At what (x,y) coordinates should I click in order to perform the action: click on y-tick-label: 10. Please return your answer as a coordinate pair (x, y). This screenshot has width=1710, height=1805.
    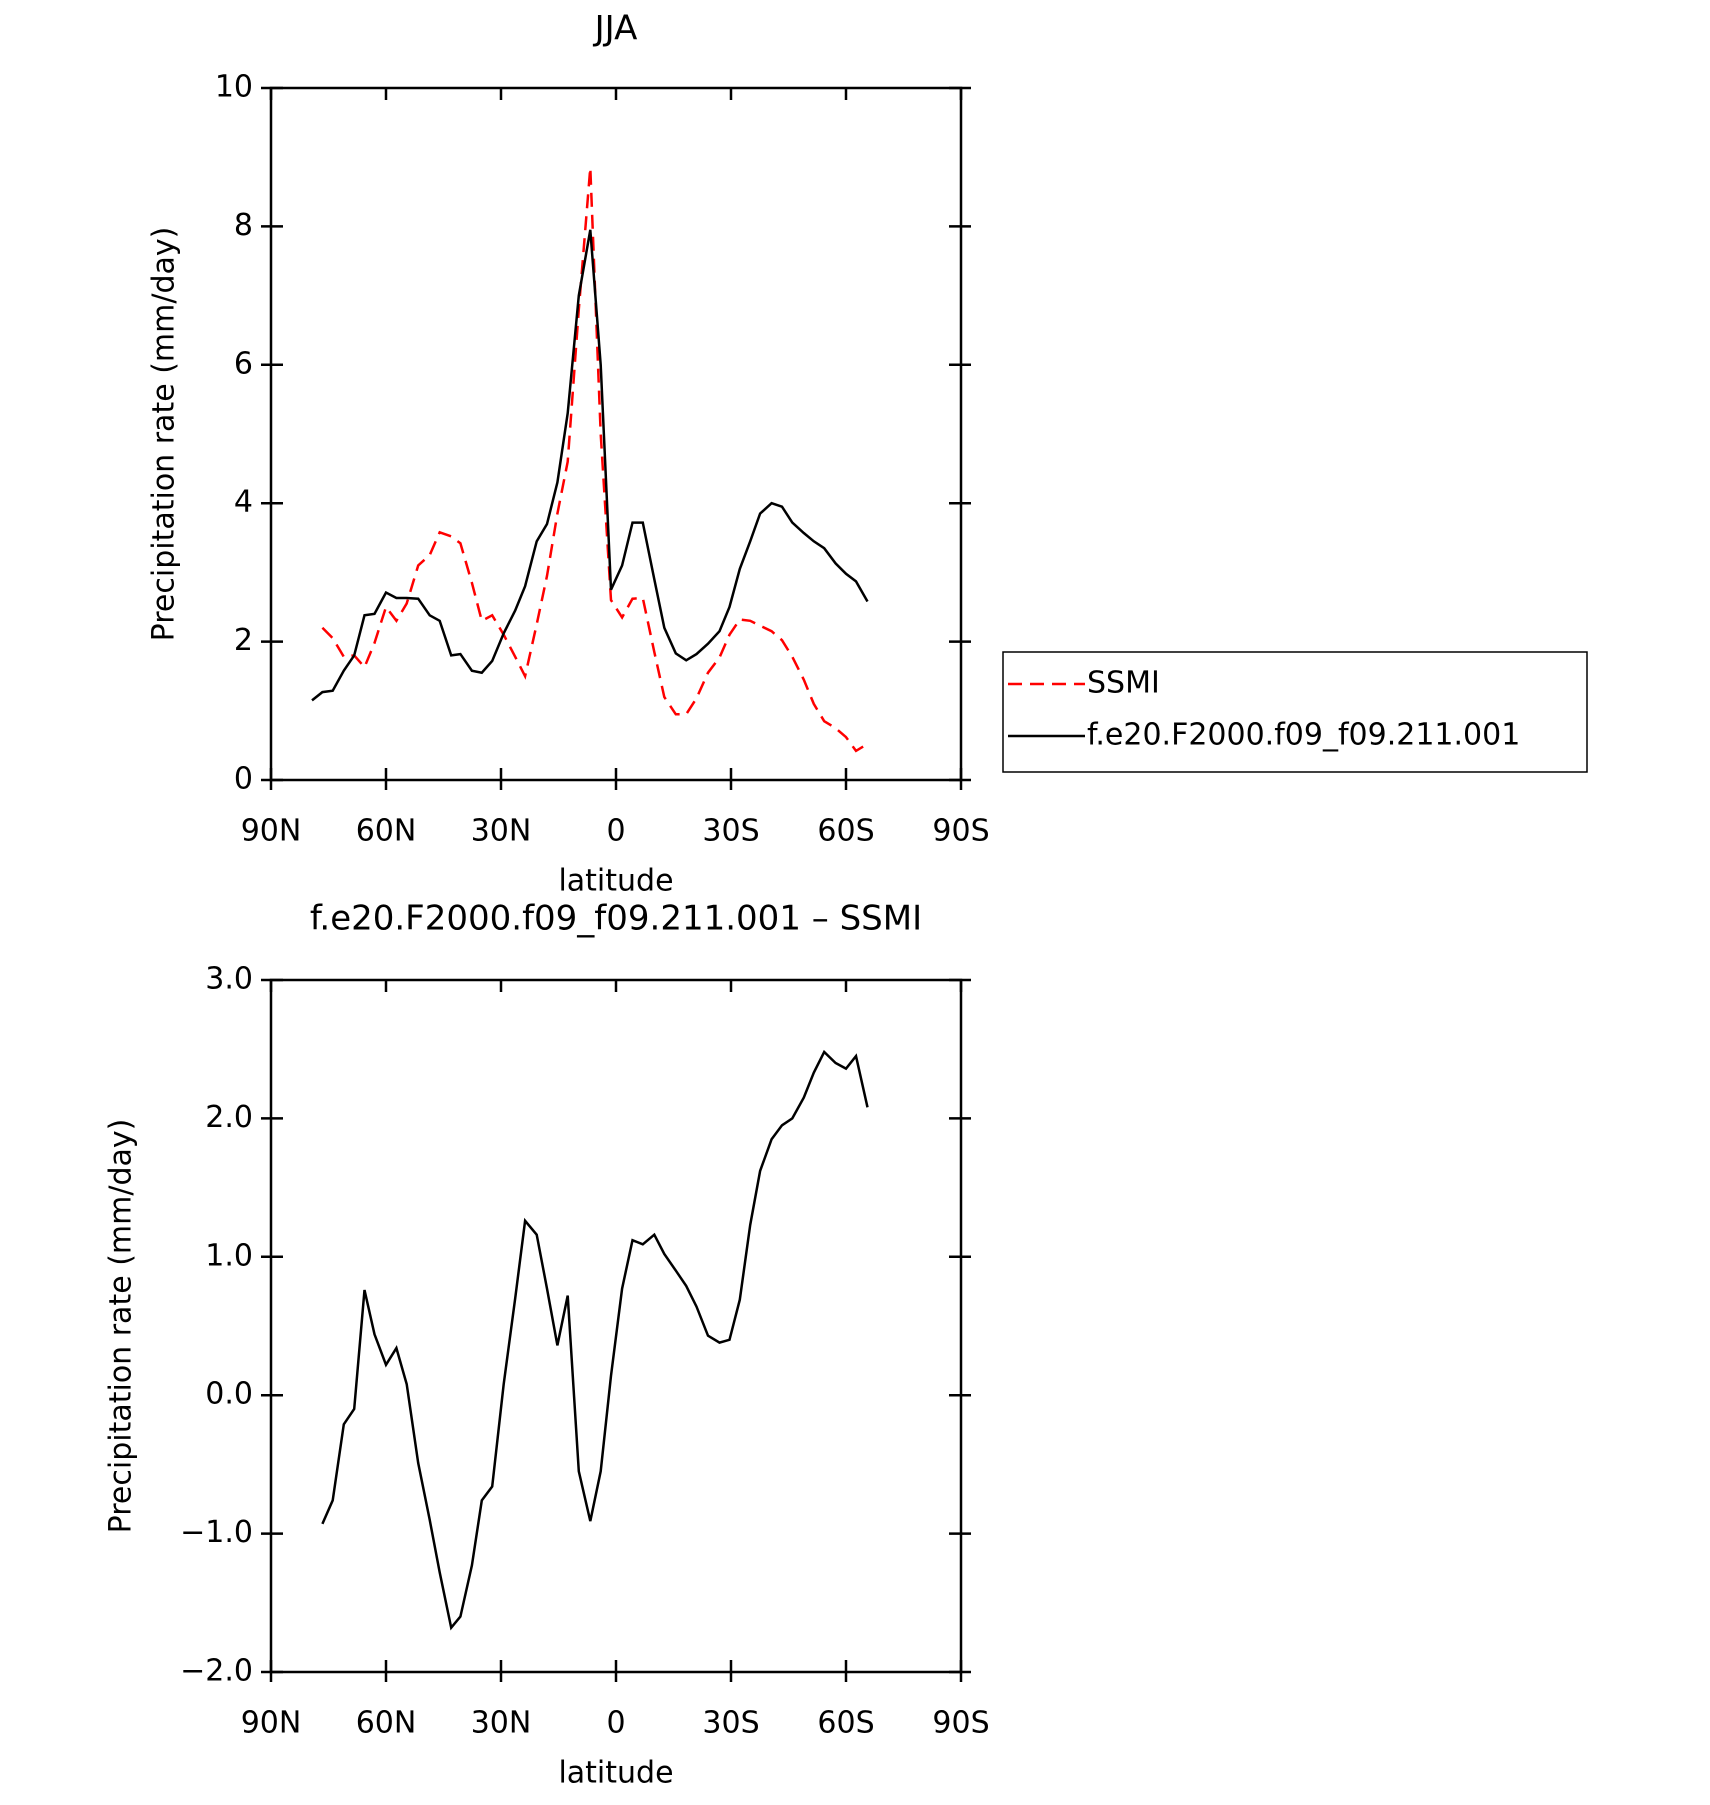
    Looking at the image, I should click on (234, 87).